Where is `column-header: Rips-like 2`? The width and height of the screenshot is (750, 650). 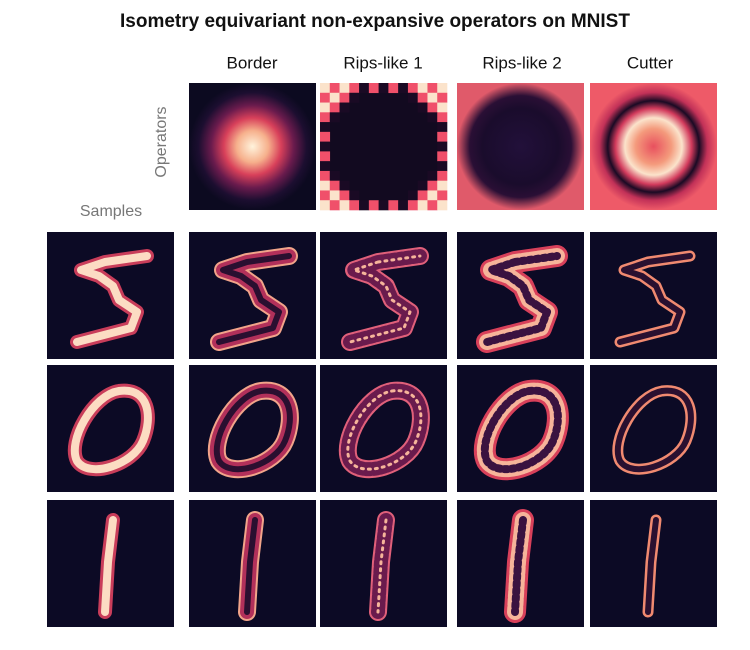 column-header: Rips-like 2 is located at coordinates (521, 62).